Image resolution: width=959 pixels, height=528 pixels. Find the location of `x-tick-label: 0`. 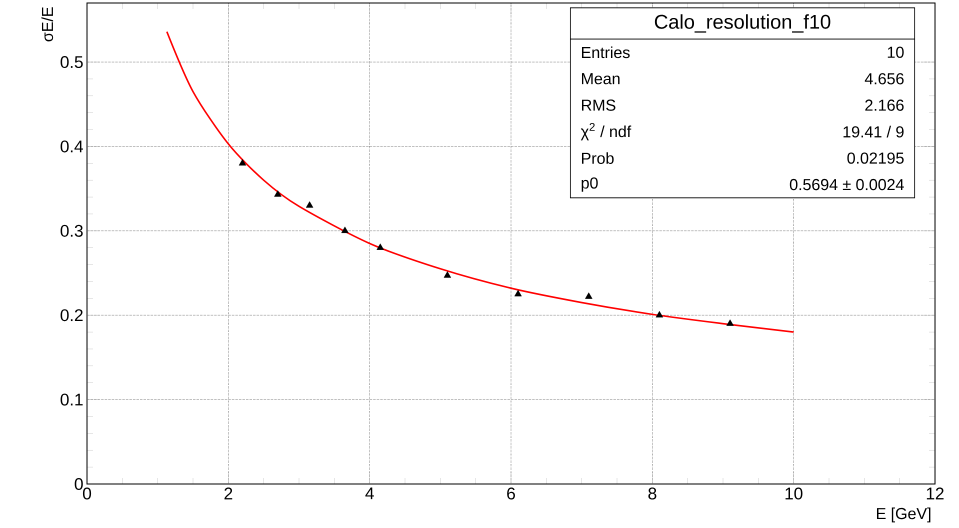

x-tick-label: 0 is located at coordinates (87, 494).